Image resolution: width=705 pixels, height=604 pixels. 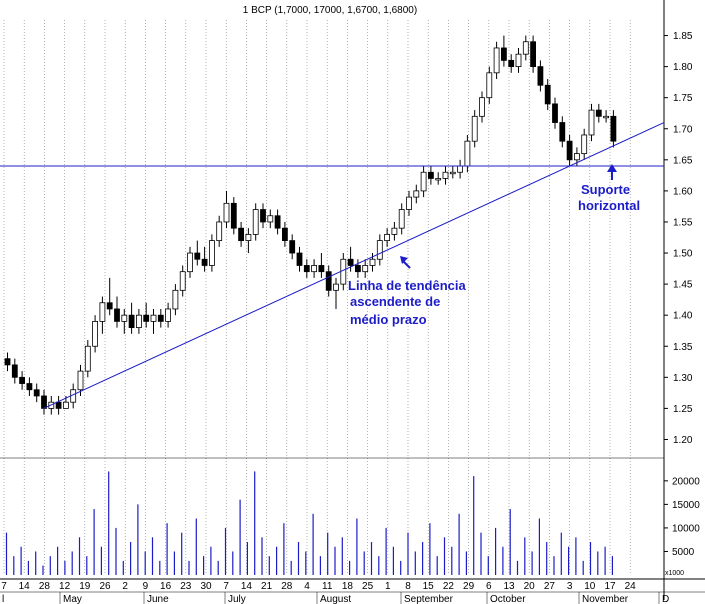 I want to click on month-label: D, so click(x=665, y=599).